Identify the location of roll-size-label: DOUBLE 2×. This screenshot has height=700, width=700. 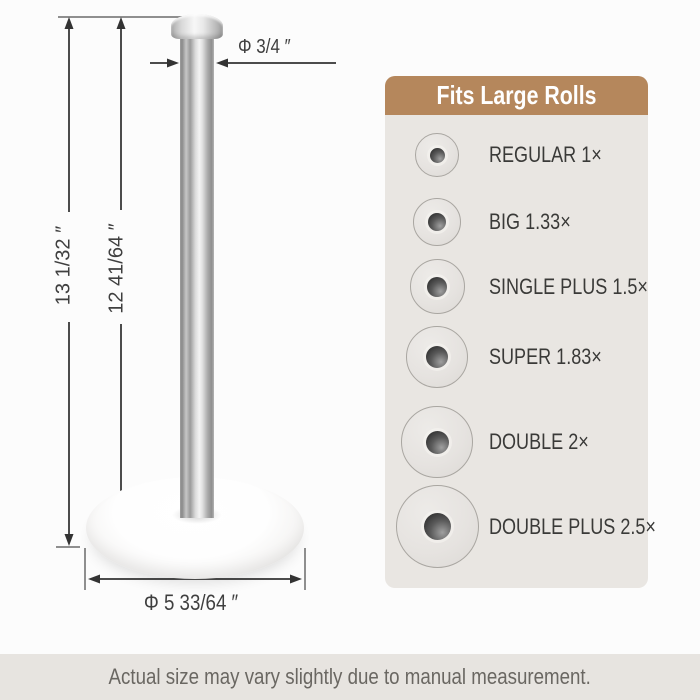
(539, 441).